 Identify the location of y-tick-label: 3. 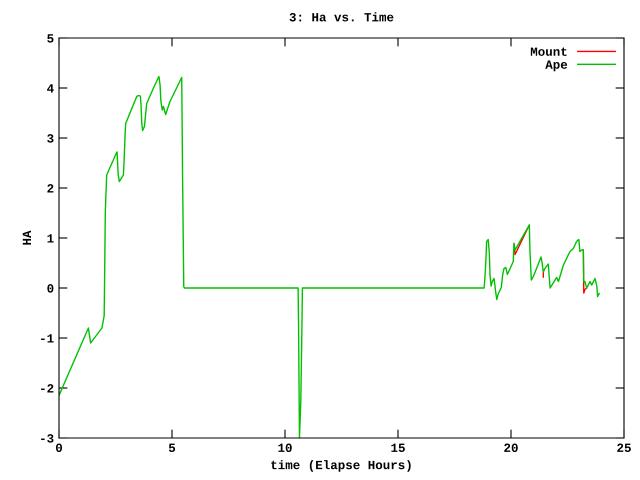
(50, 138).